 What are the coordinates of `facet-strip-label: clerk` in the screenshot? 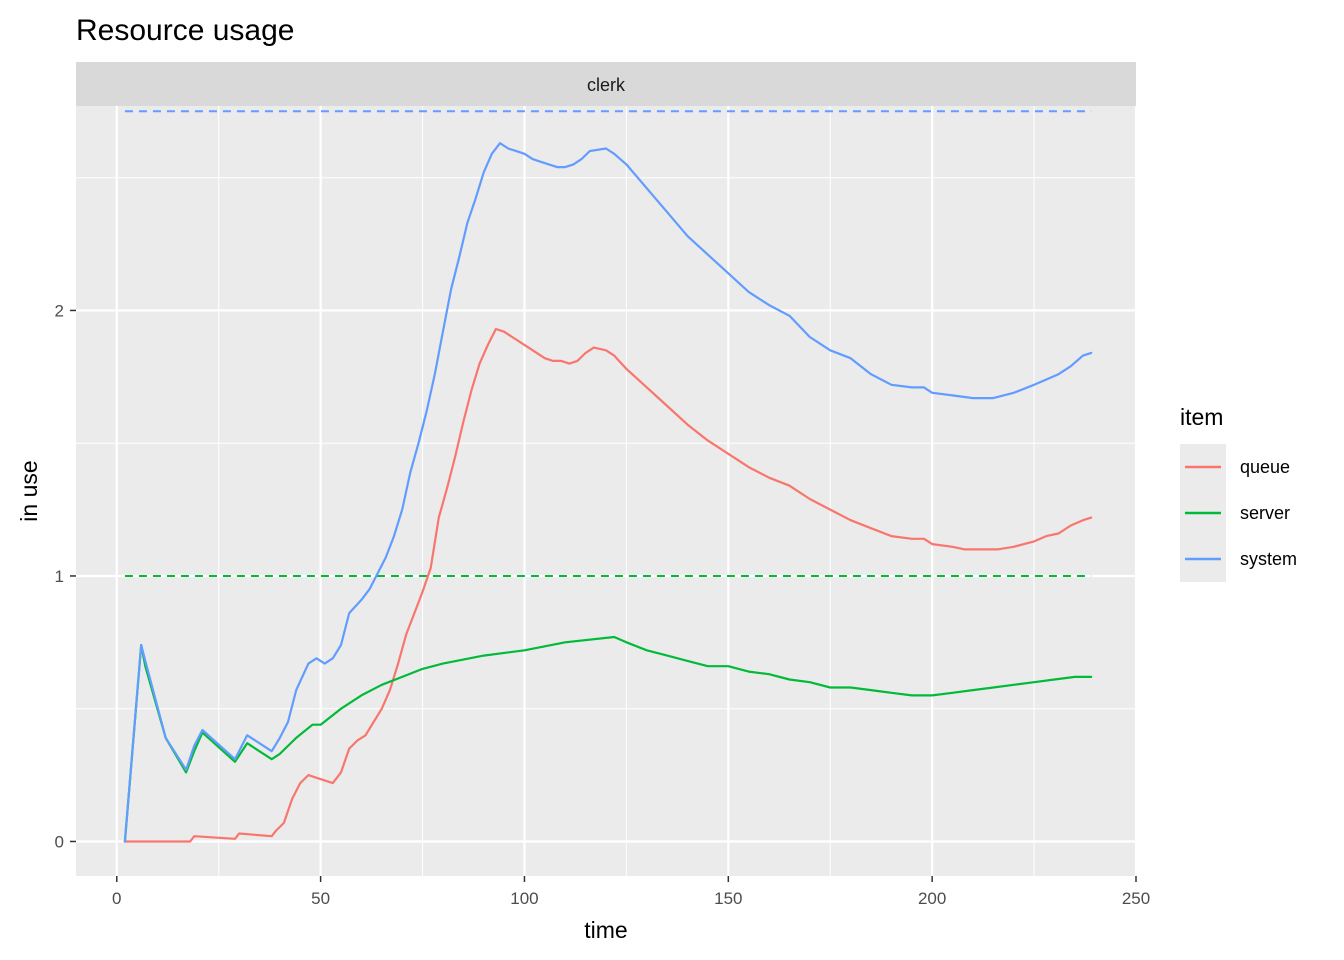 It's located at (606, 85).